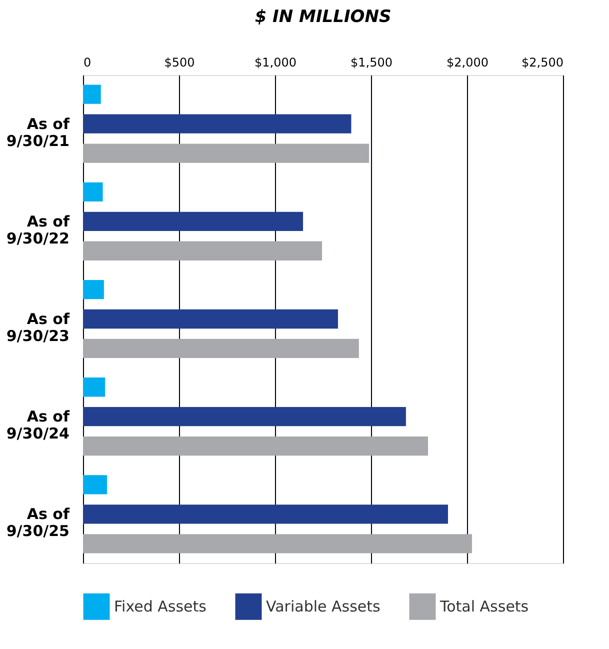 This screenshot has height=649, width=609. Describe the element at coordinates (38, 230) in the screenshot. I see `y-tick-label: As of 9/30/22` at that location.